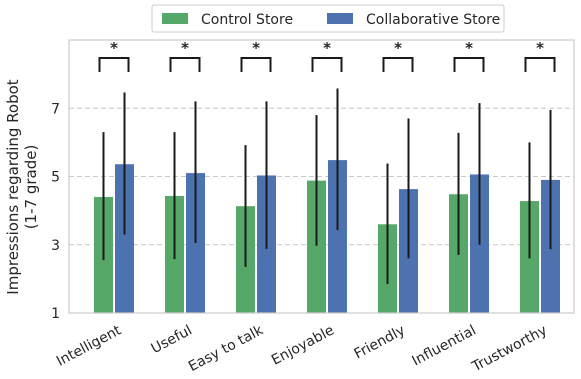 This screenshot has width=581, height=379. What do you see at coordinates (55, 314) in the screenshot?
I see `y-tick-label: 1` at bounding box center [55, 314].